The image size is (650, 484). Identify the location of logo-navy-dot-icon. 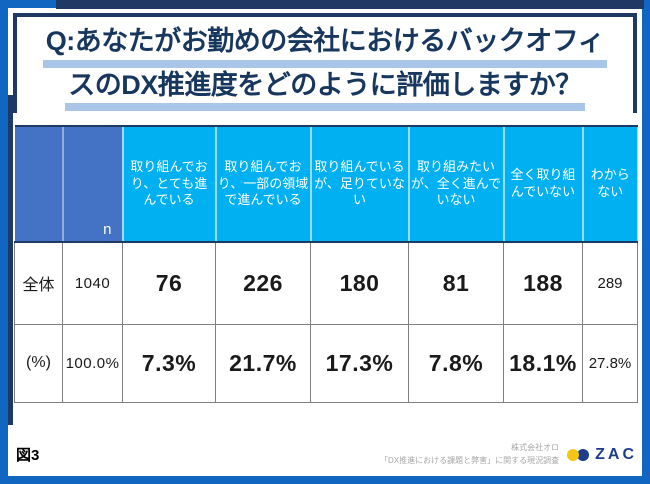
(583, 455).